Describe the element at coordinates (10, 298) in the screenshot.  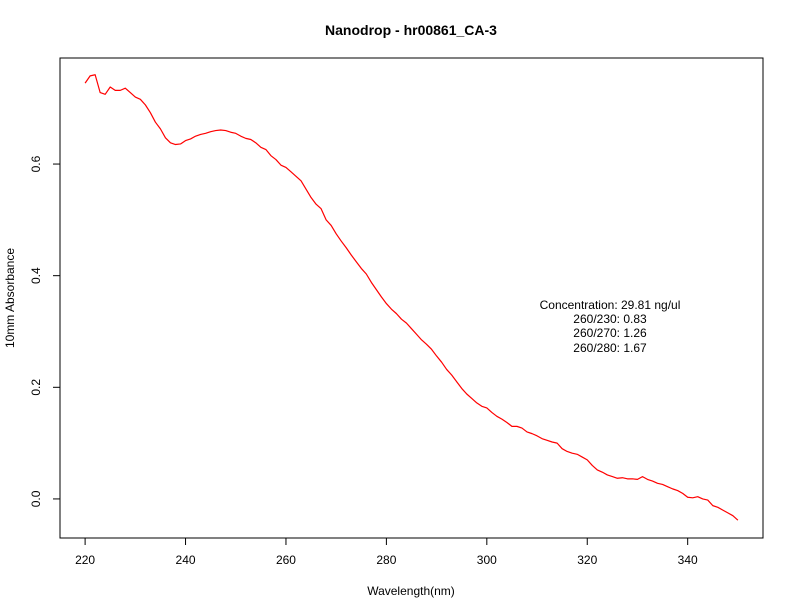
I see `y-axis-label: 10mm Absorbance` at that location.